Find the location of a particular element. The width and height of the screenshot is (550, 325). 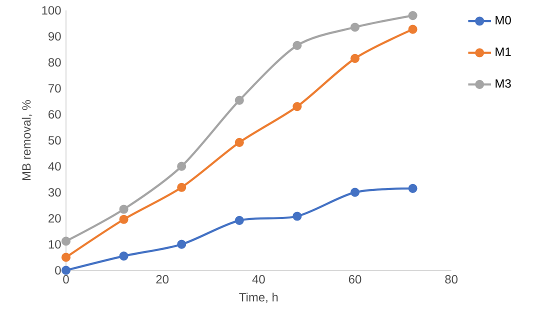

x-tick-label: 20 is located at coordinates (162, 279).